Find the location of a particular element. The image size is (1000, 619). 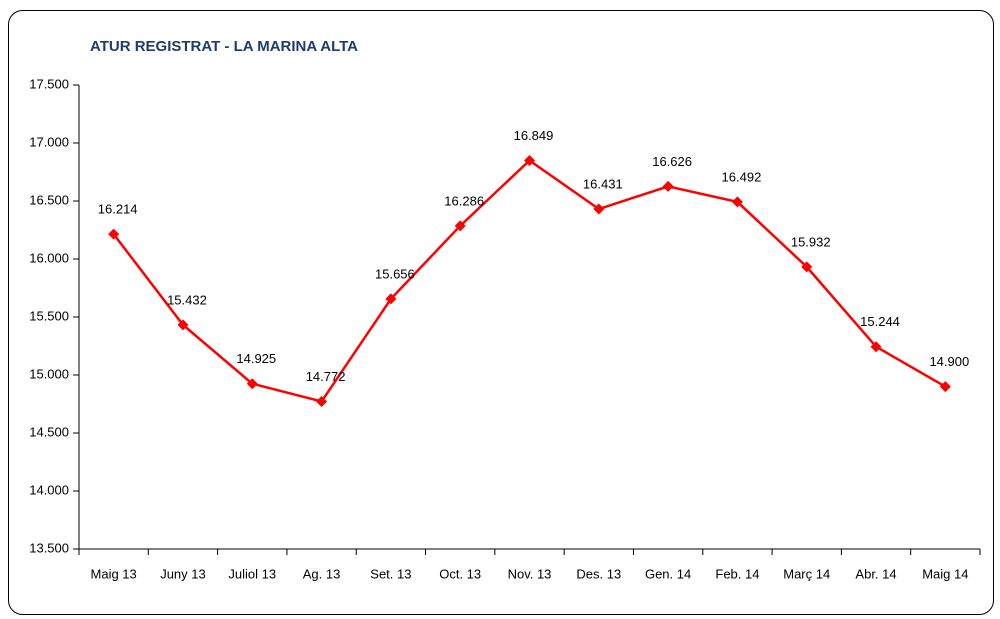

y-tick-label: 16.000 is located at coordinates (49, 257).